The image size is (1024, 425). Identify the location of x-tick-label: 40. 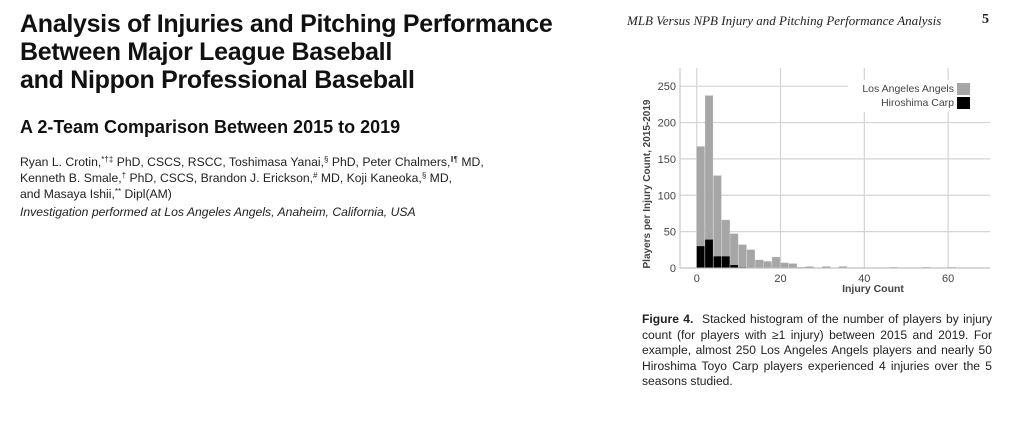
(864, 279).